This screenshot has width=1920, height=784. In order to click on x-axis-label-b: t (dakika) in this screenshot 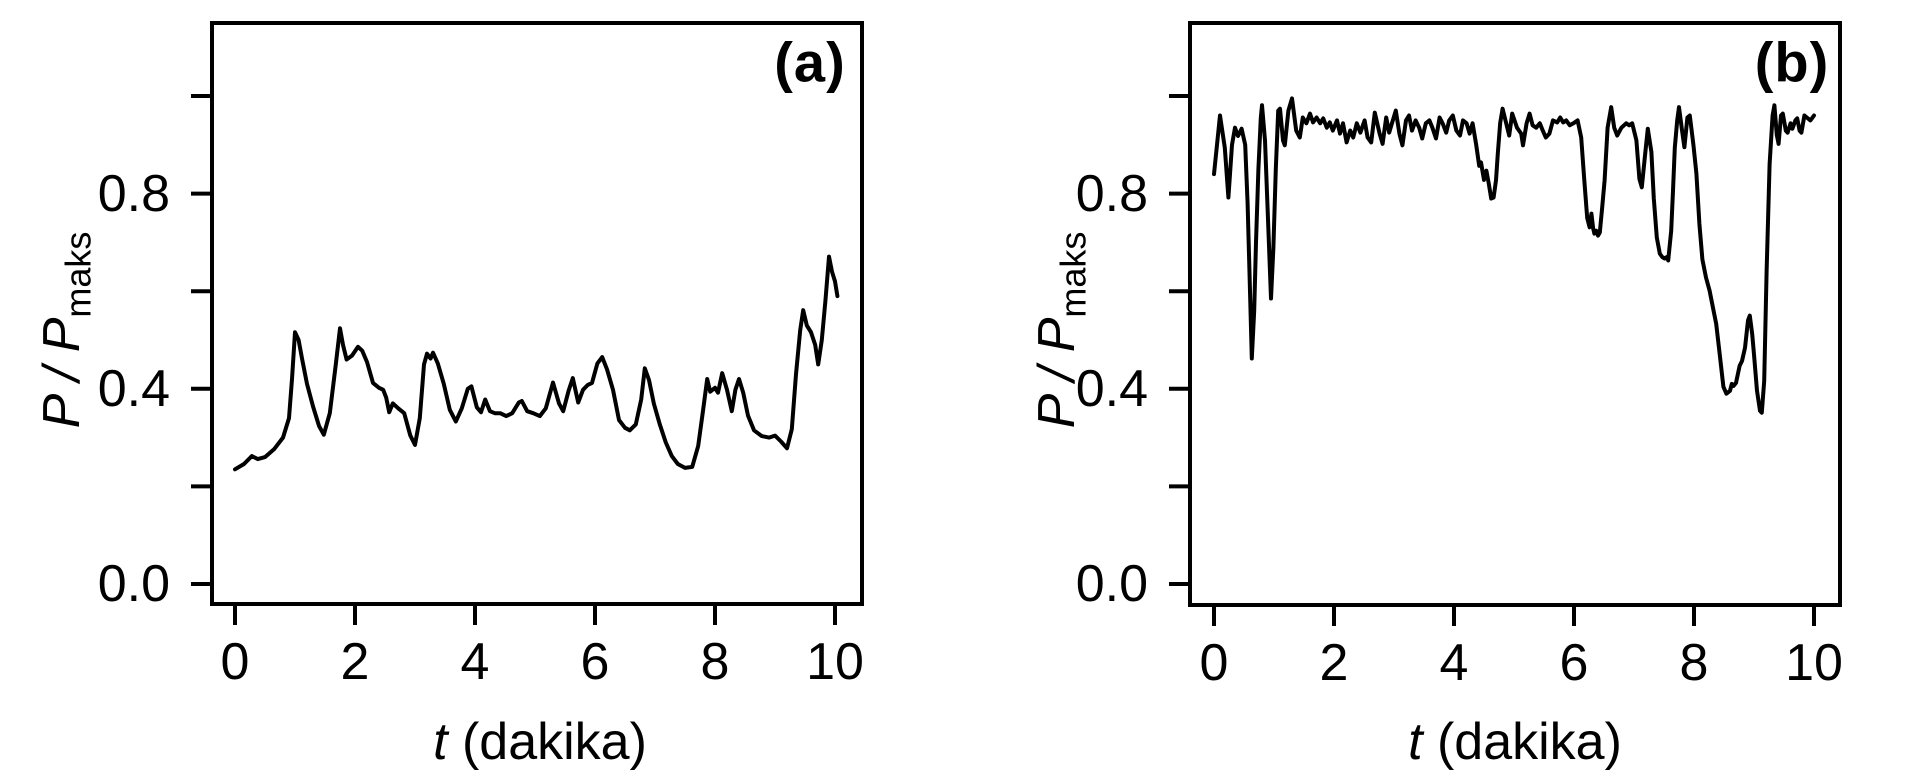, I will do `click(1515, 742)`.